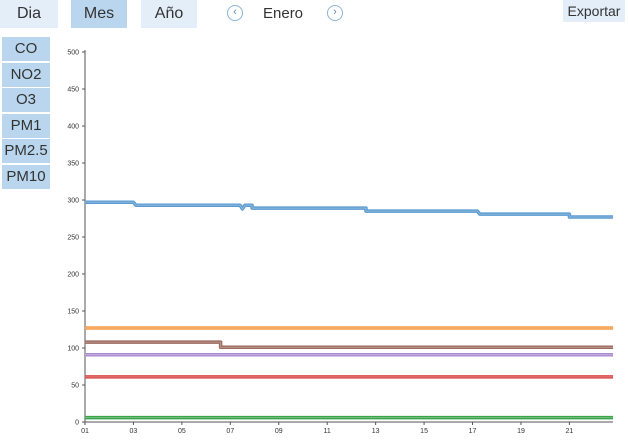  What do you see at coordinates (26, 176) in the screenshot?
I see `pollutant-pm10: PM10` at bounding box center [26, 176].